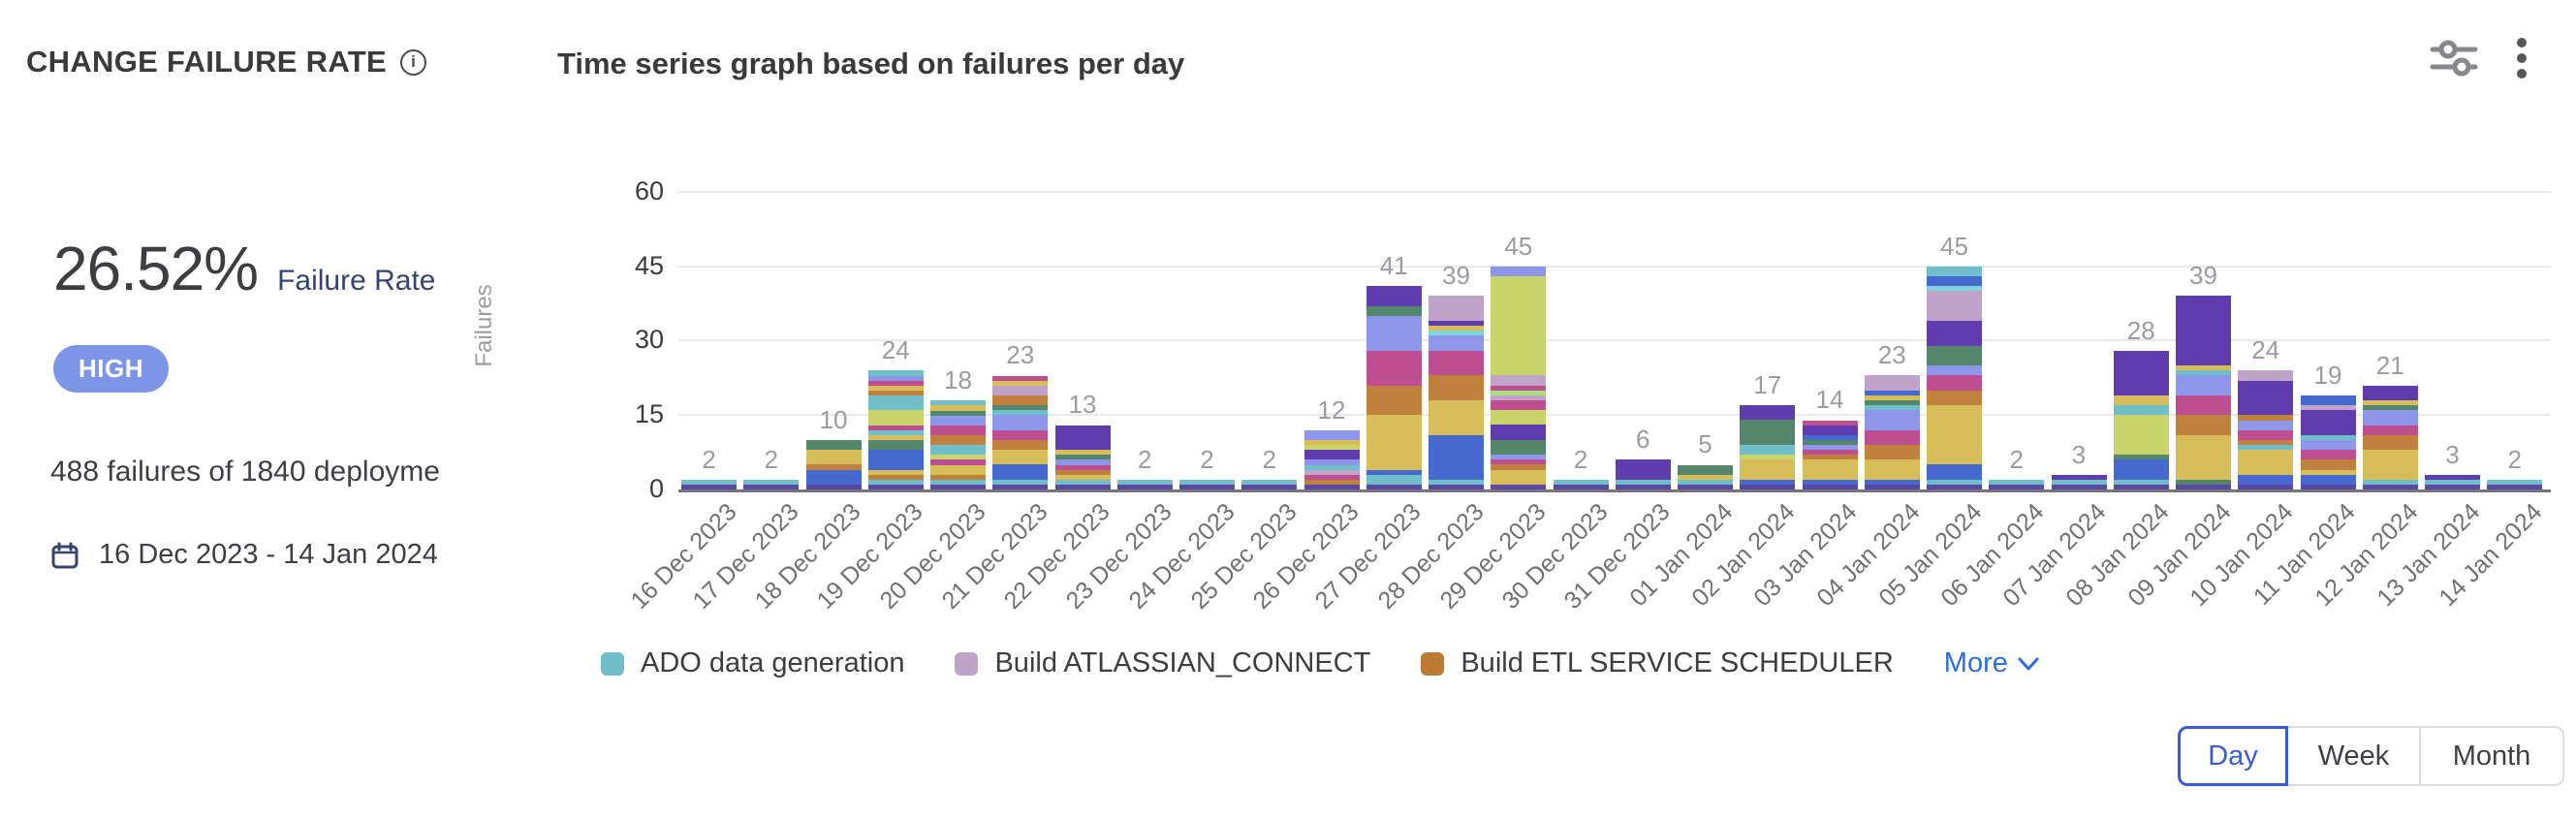 The height and width of the screenshot is (820, 2576). Describe the element at coordinates (2491, 756) in the screenshot. I see `granularity-month-button: Month` at that location.